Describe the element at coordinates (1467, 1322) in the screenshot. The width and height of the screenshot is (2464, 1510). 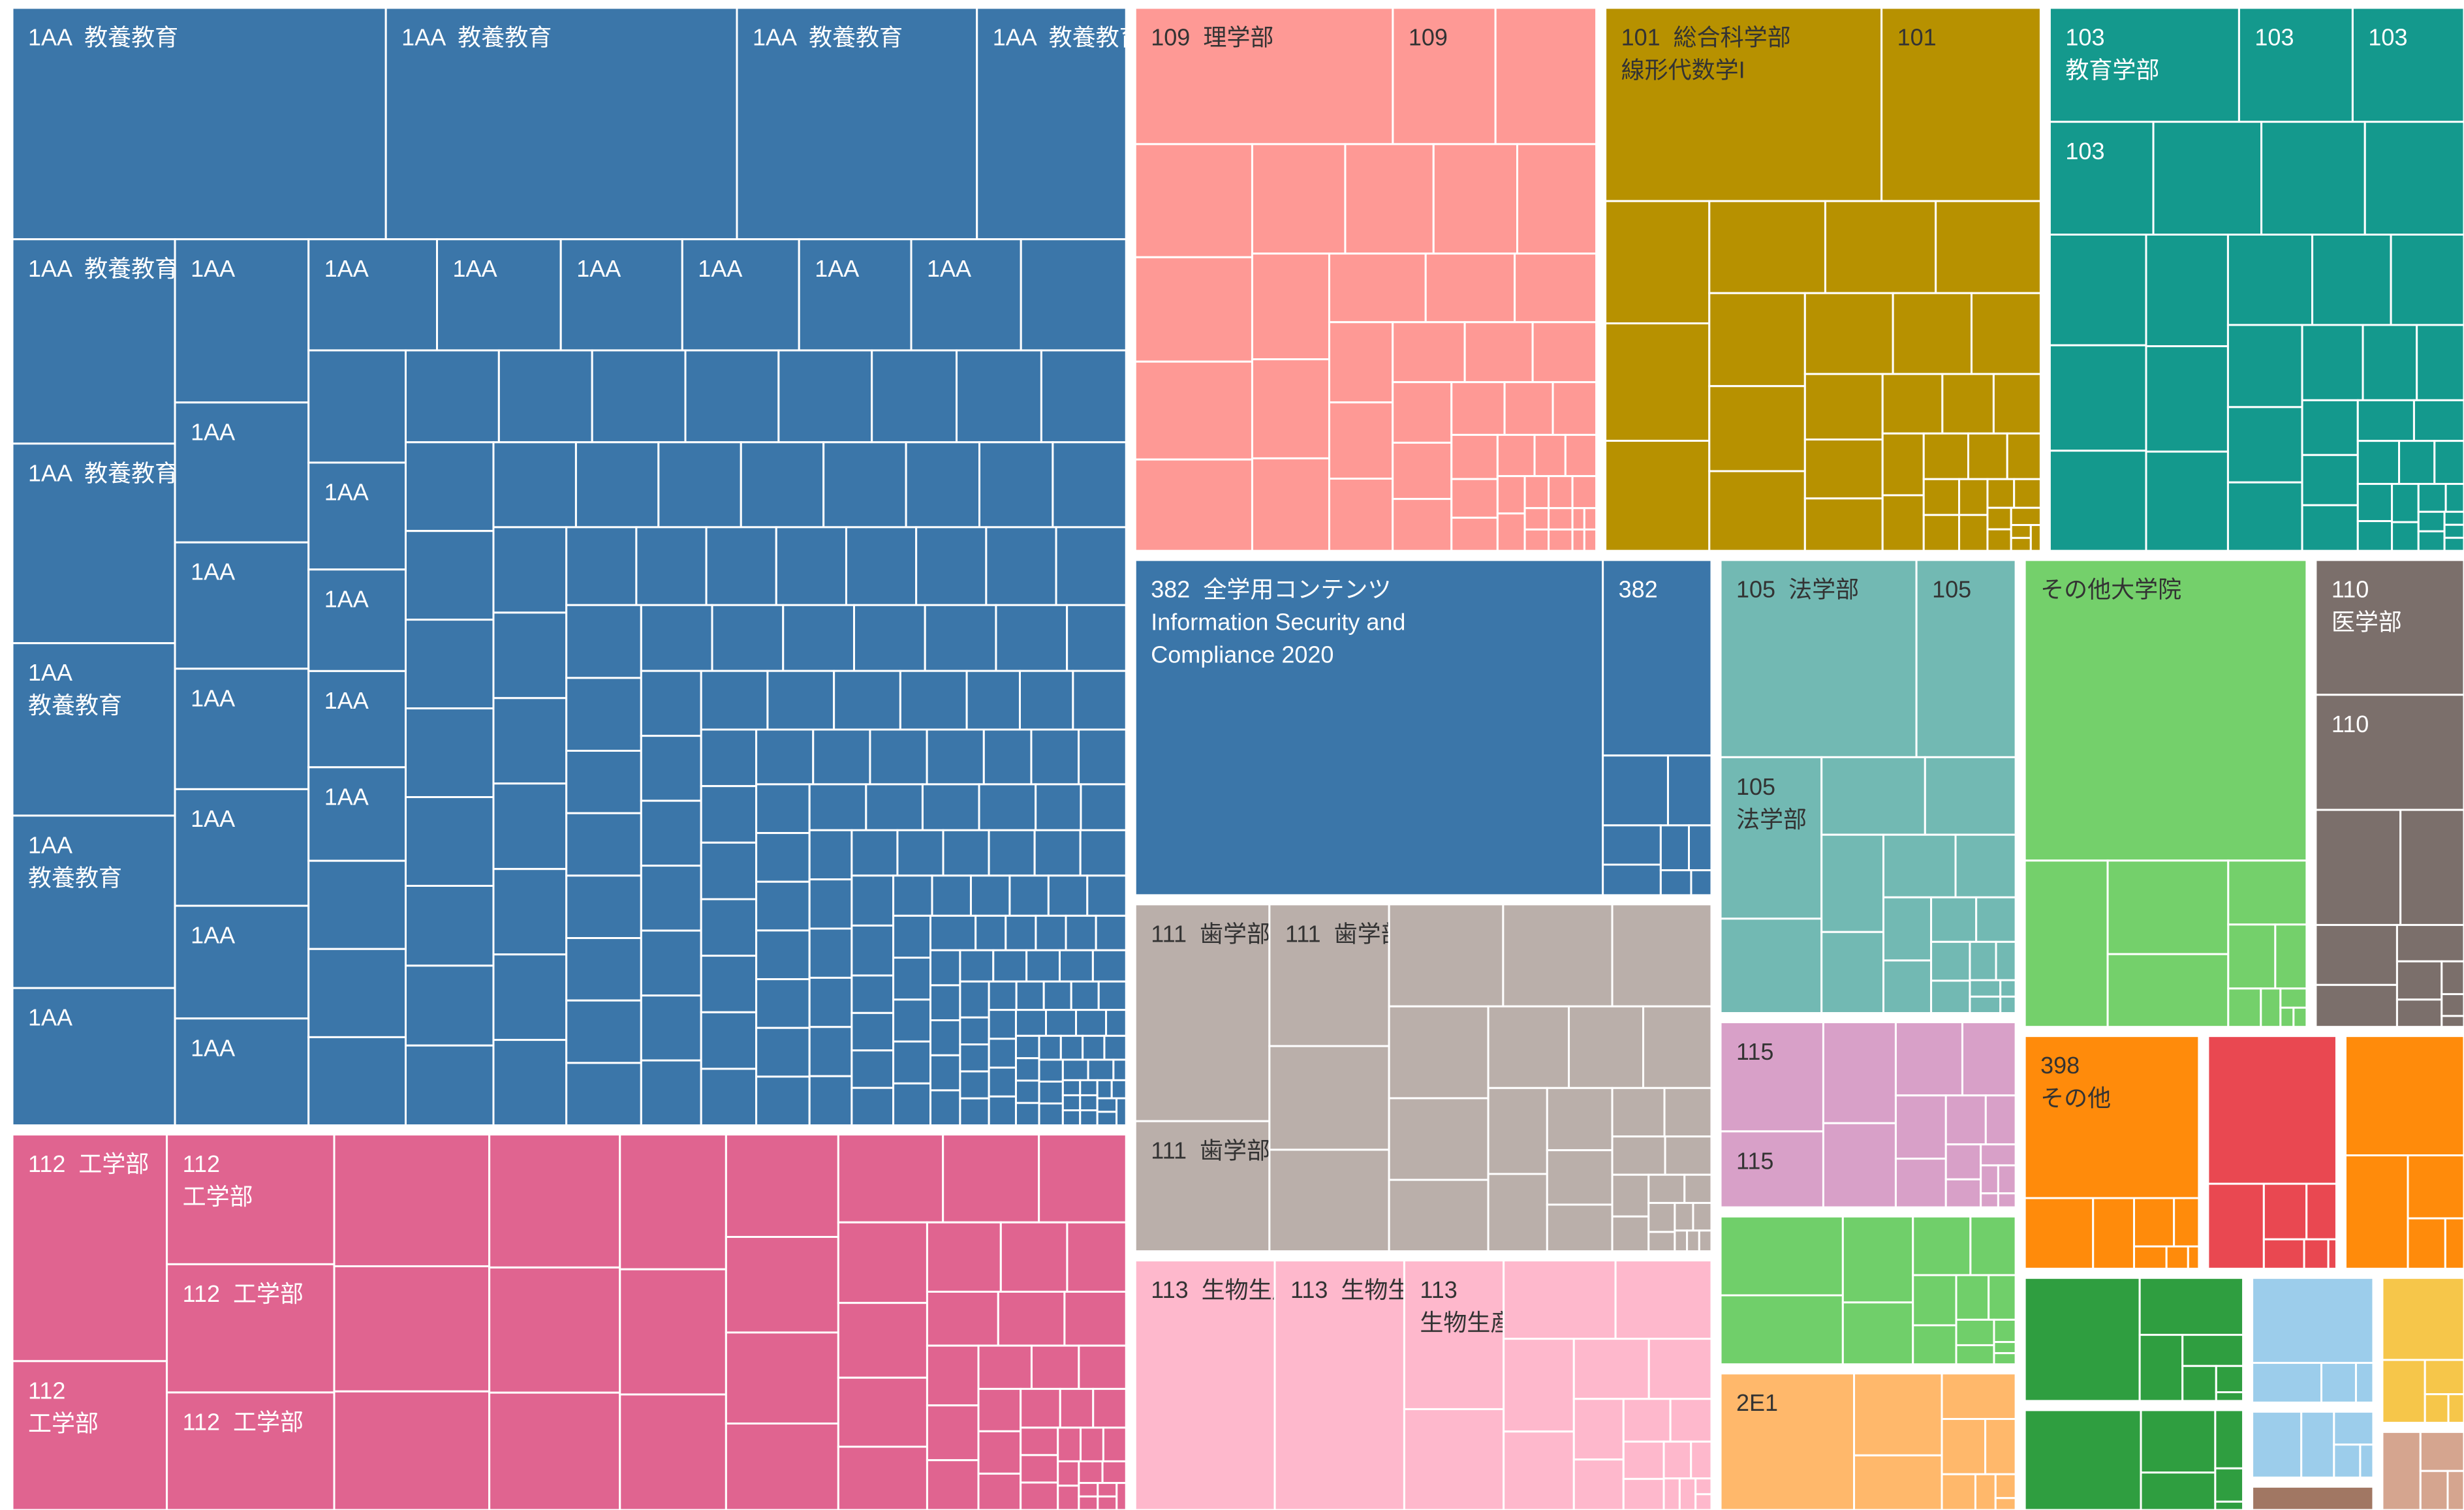
I see `tile-label: 生物生産` at that location.